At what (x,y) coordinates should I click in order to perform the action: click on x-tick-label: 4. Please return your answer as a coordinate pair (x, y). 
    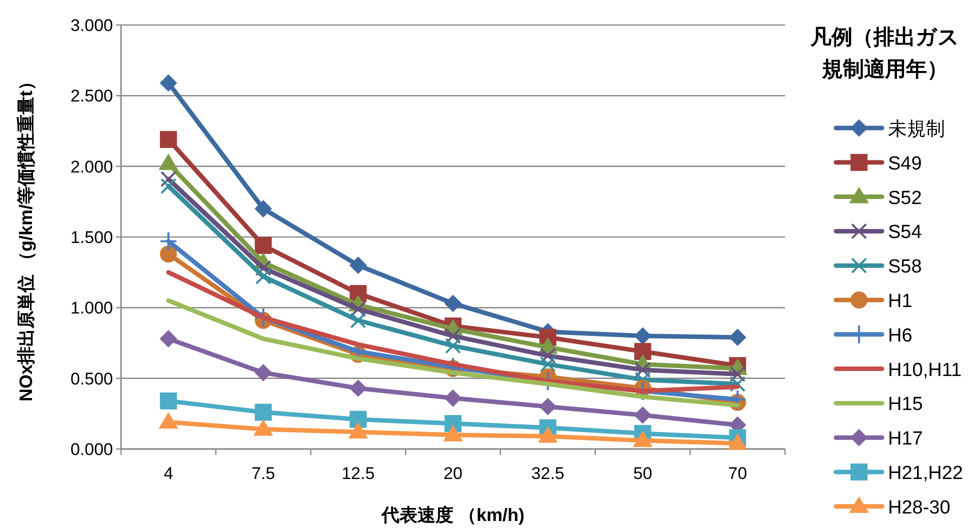
    Looking at the image, I should click on (169, 473).